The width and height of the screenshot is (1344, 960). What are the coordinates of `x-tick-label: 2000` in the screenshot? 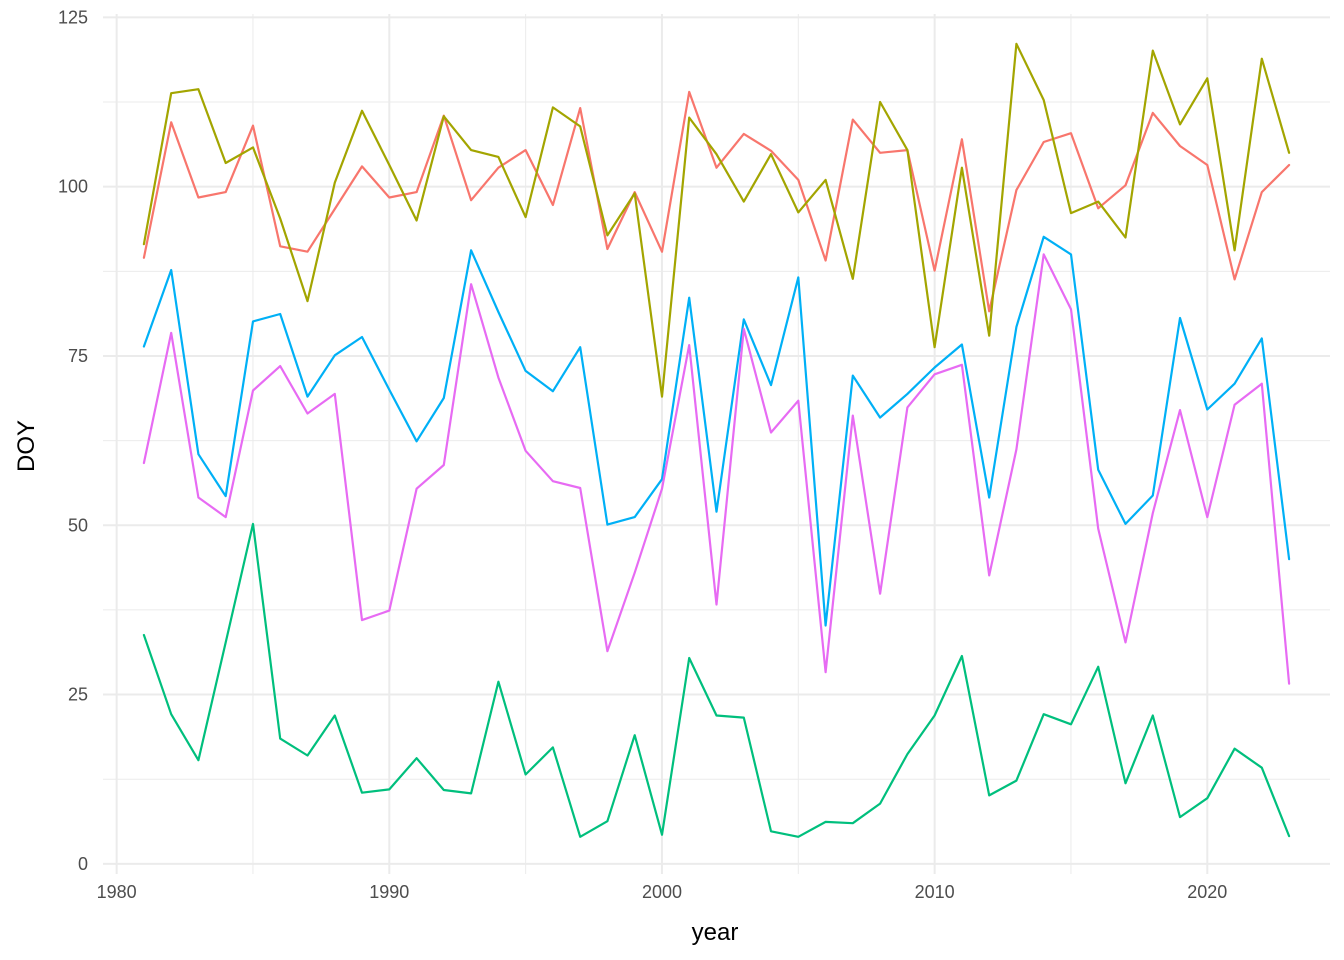 It's located at (662, 892).